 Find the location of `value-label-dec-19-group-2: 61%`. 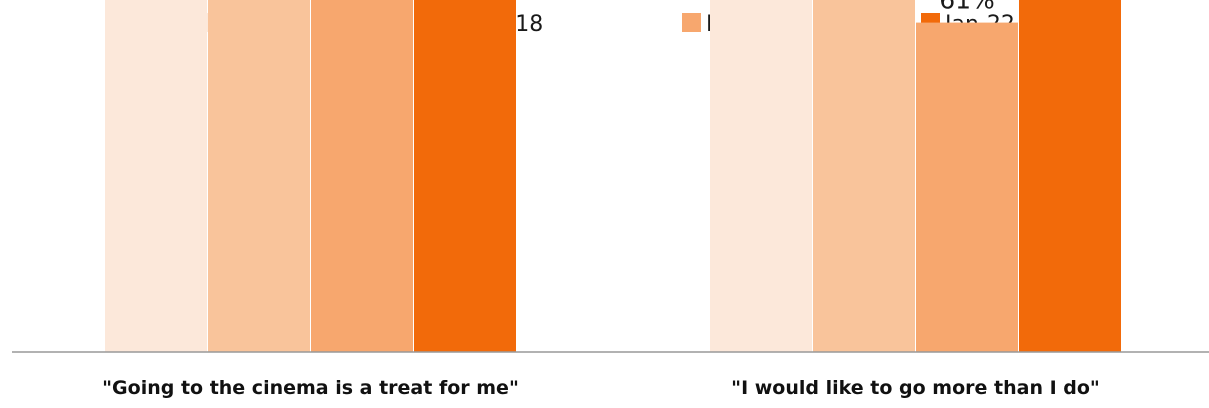

value-label-dec-19-group-2: 61% is located at coordinates (967, 7).